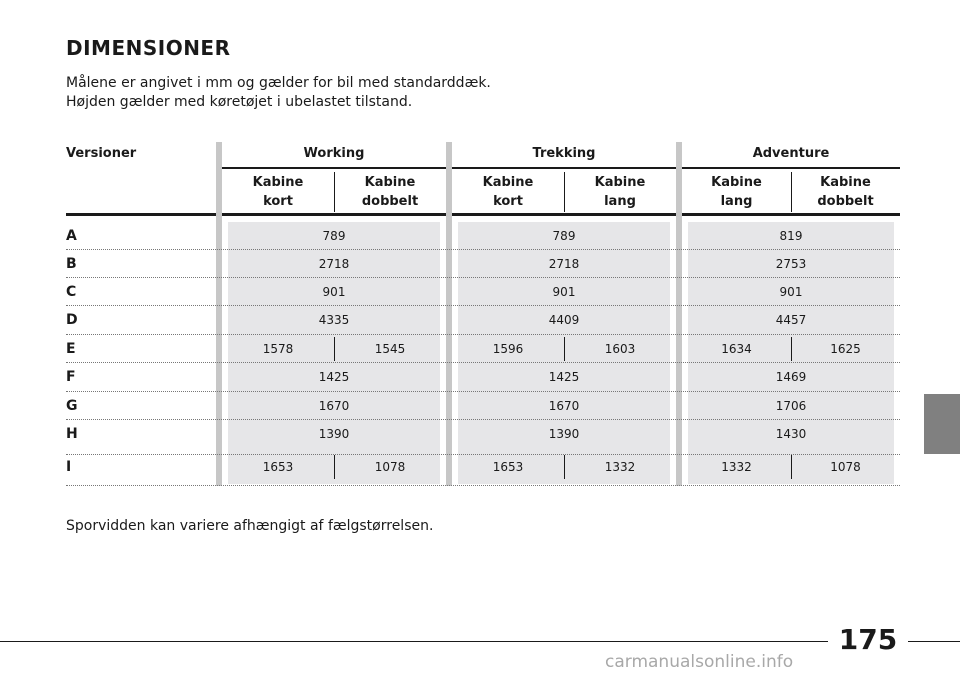  What do you see at coordinates (791, 153) in the screenshot?
I see `group-header-2: Adventure` at bounding box center [791, 153].